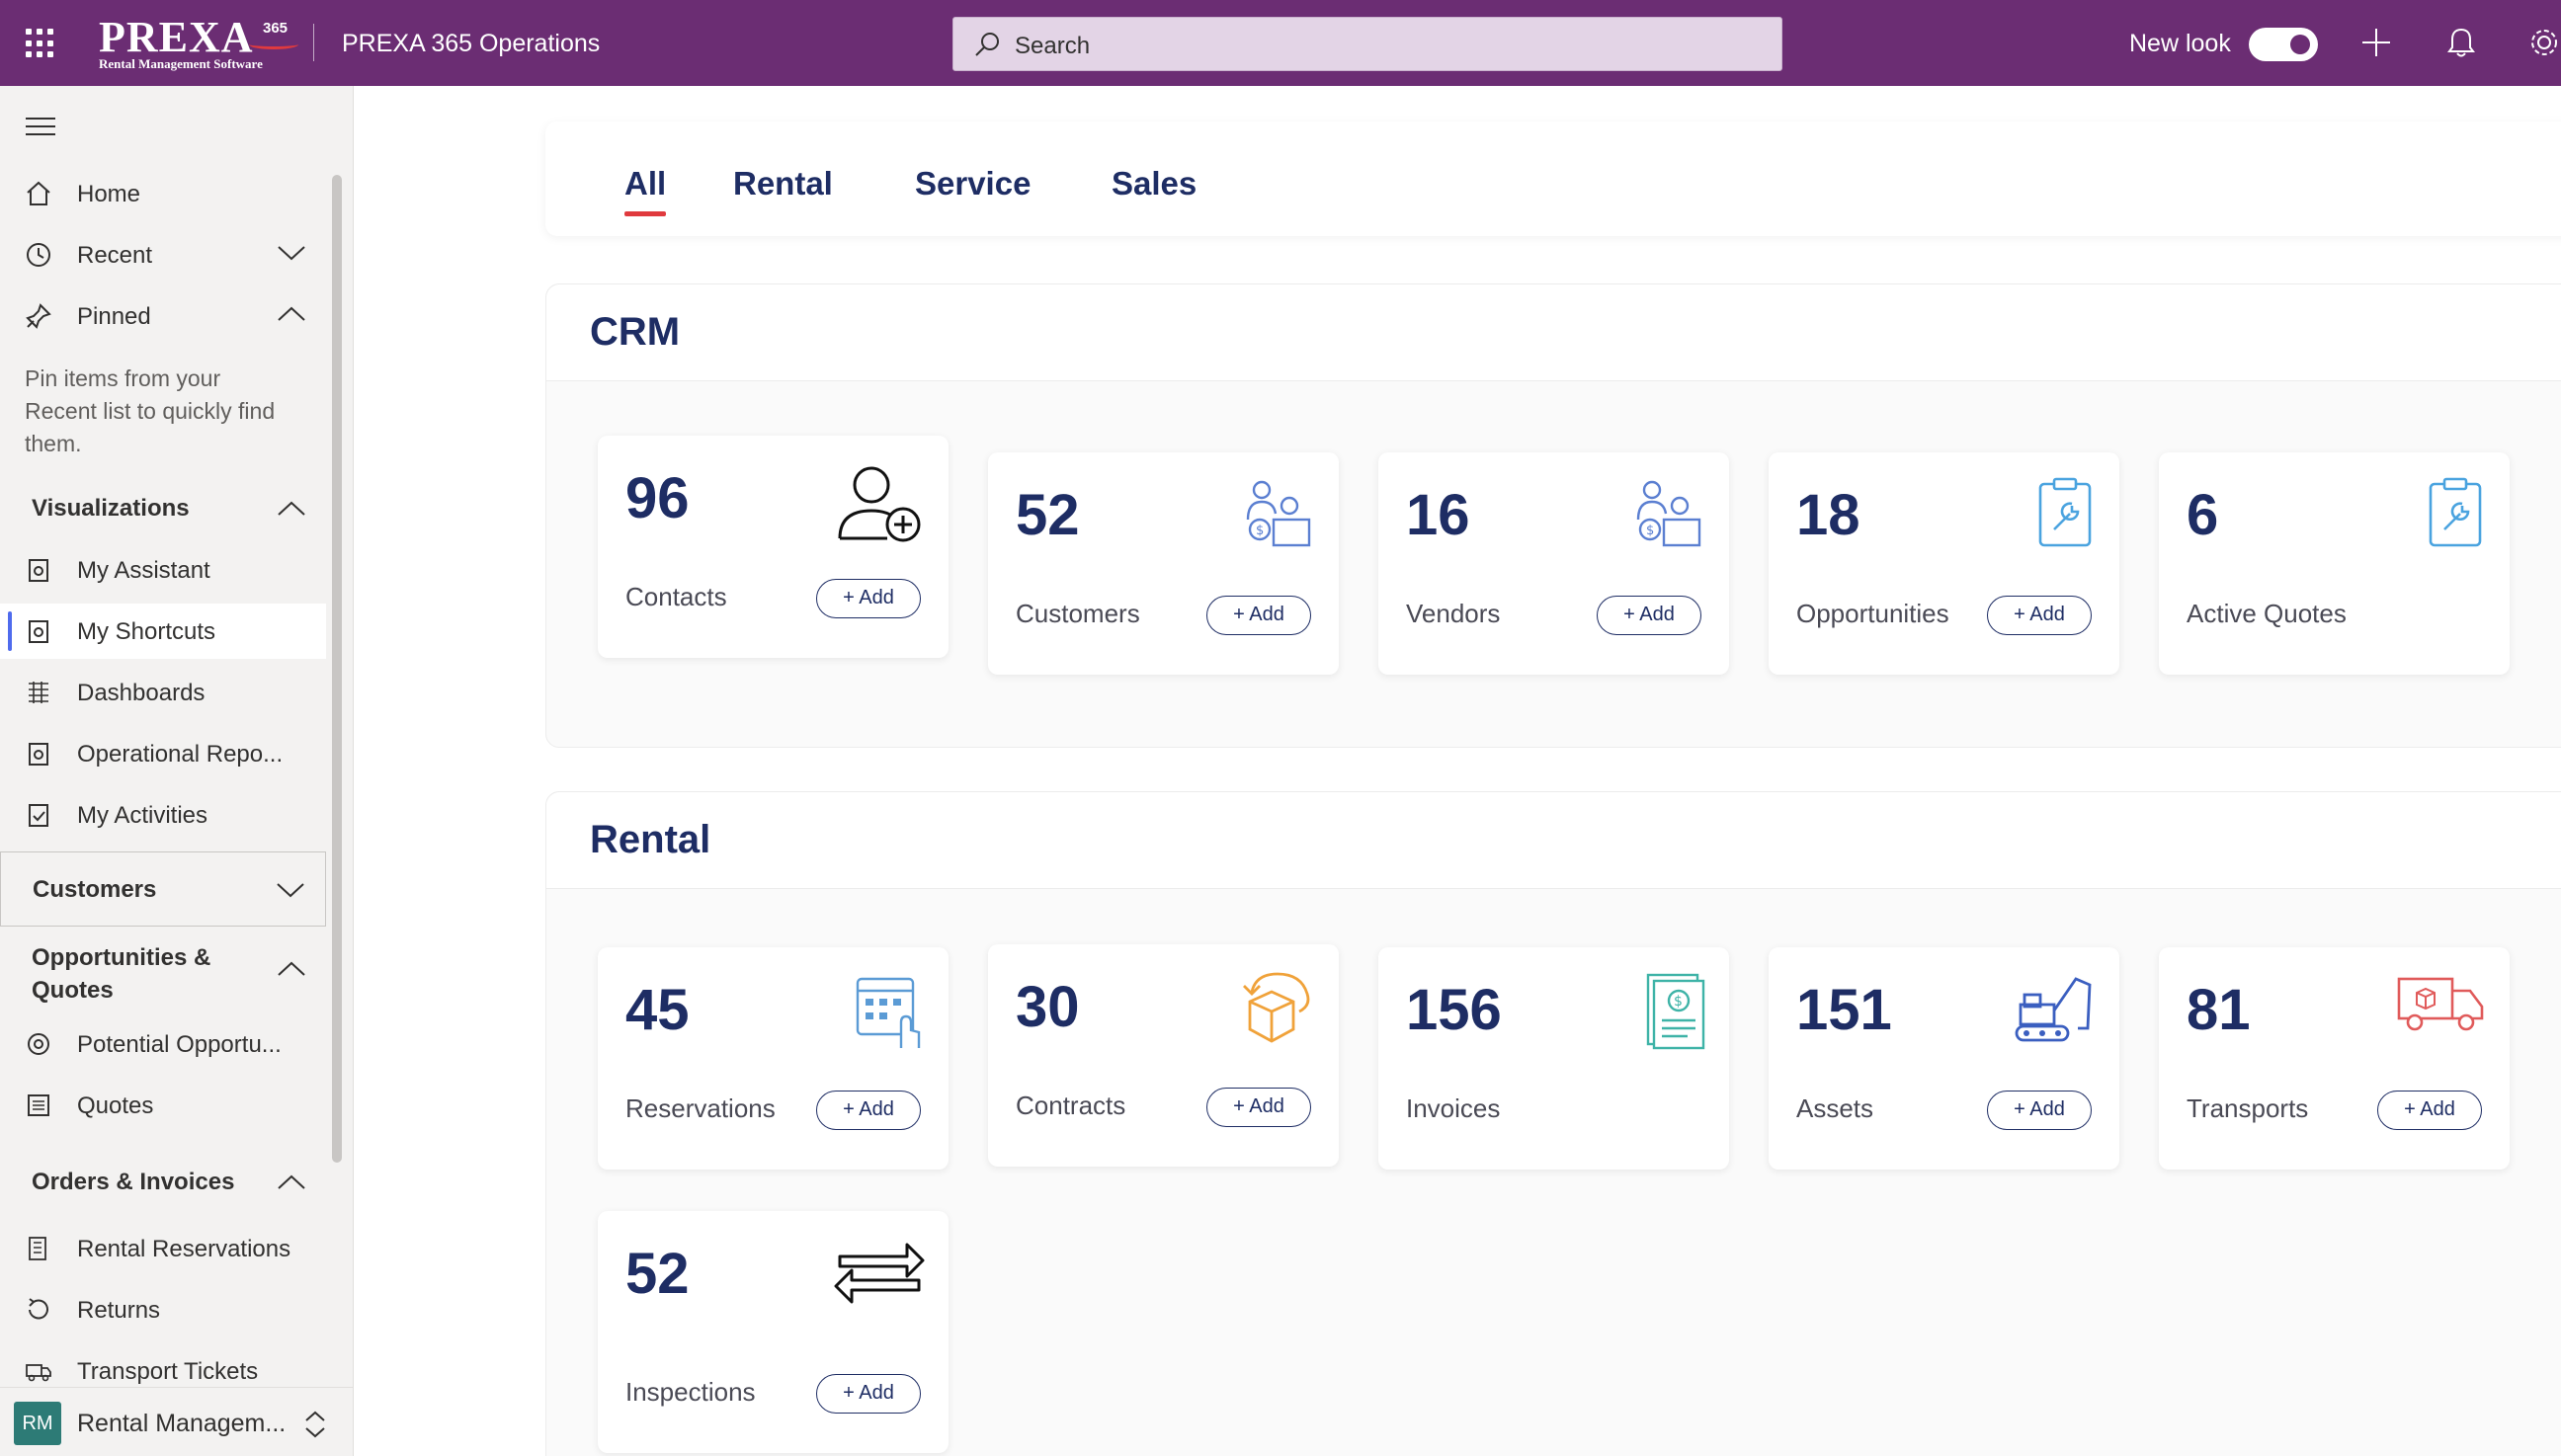 This screenshot has width=2561, height=1456. What do you see at coordinates (163, 316) in the screenshot?
I see `sidebar-item-pinned: Pinned` at bounding box center [163, 316].